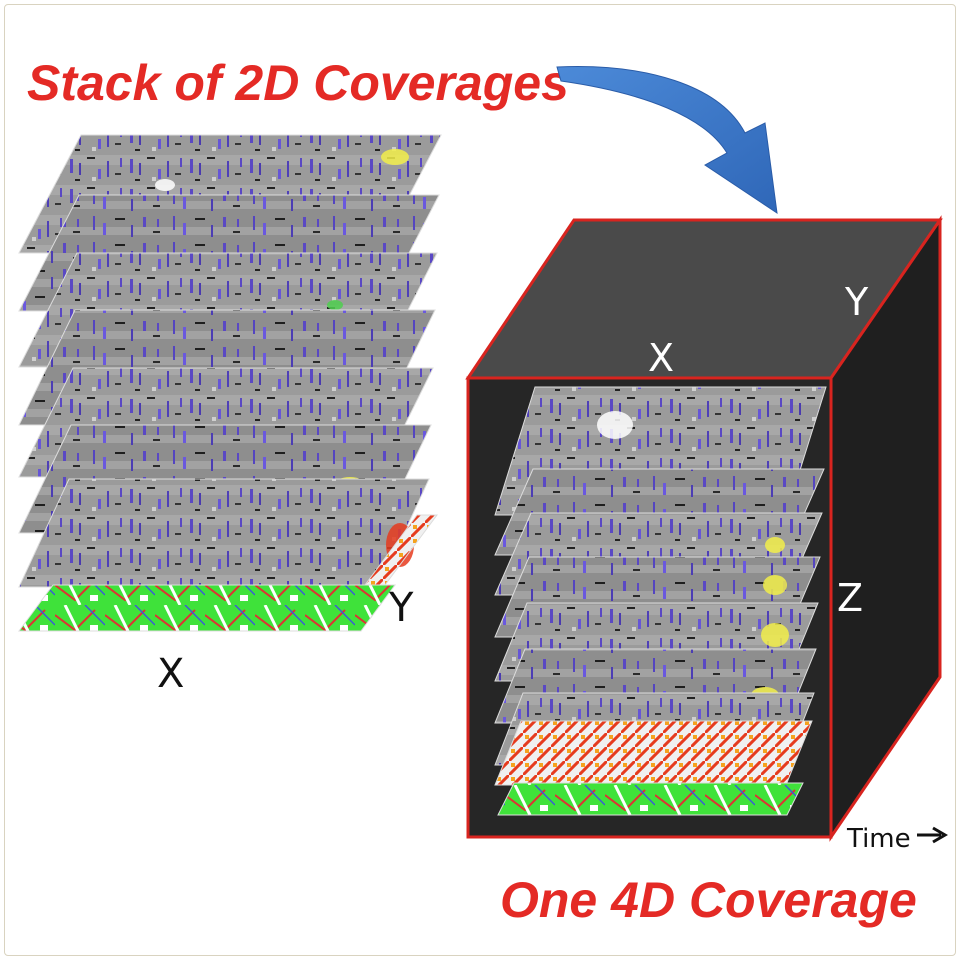 The width and height of the screenshot is (962, 964). I want to click on cube-z-axis-label: Z, so click(850, 598).